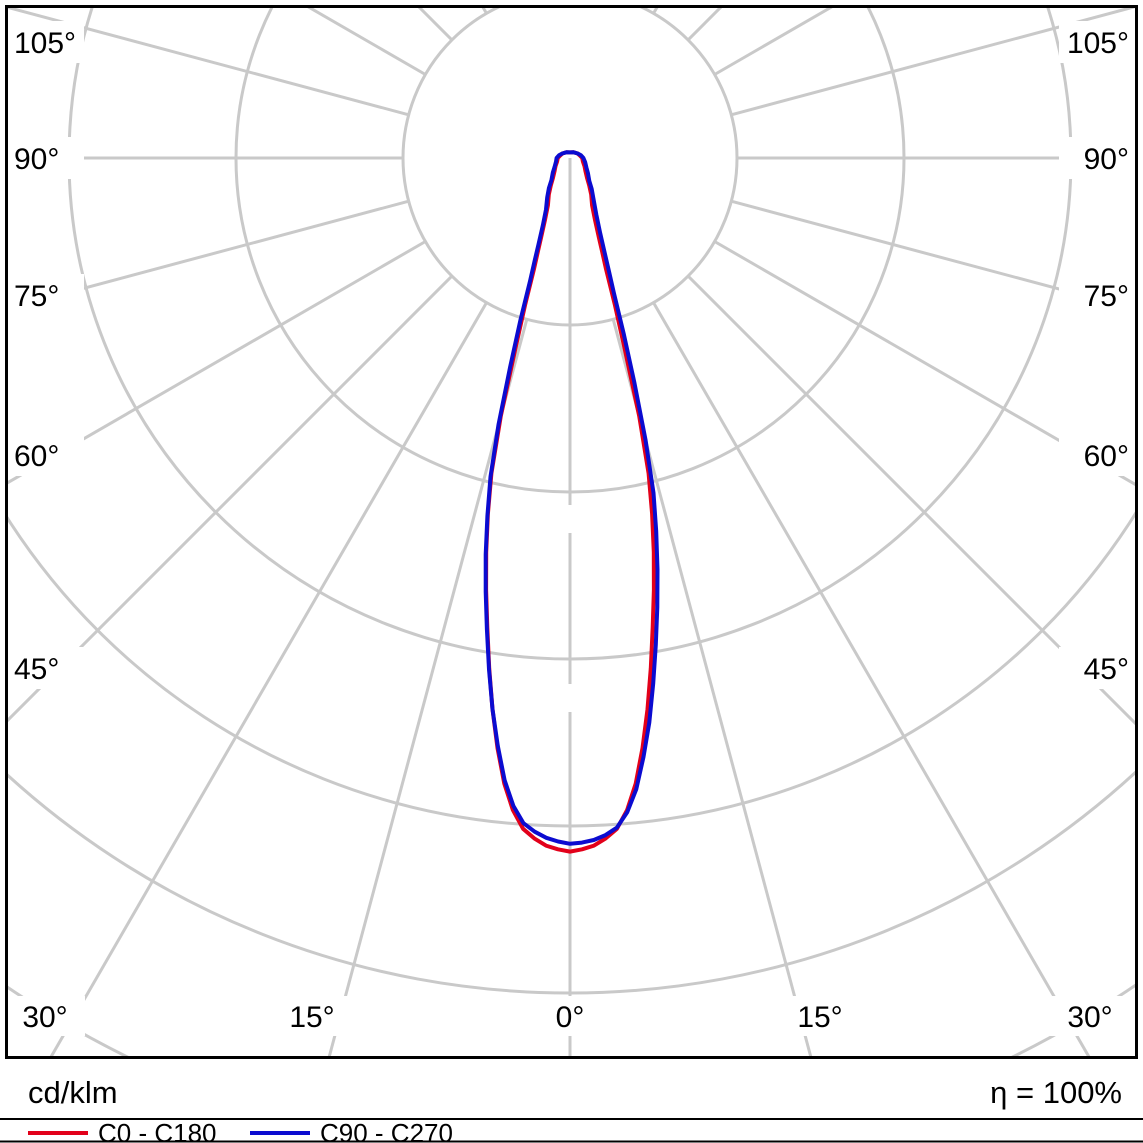  I want to click on unit-label: cd/klm, so click(73, 1092).